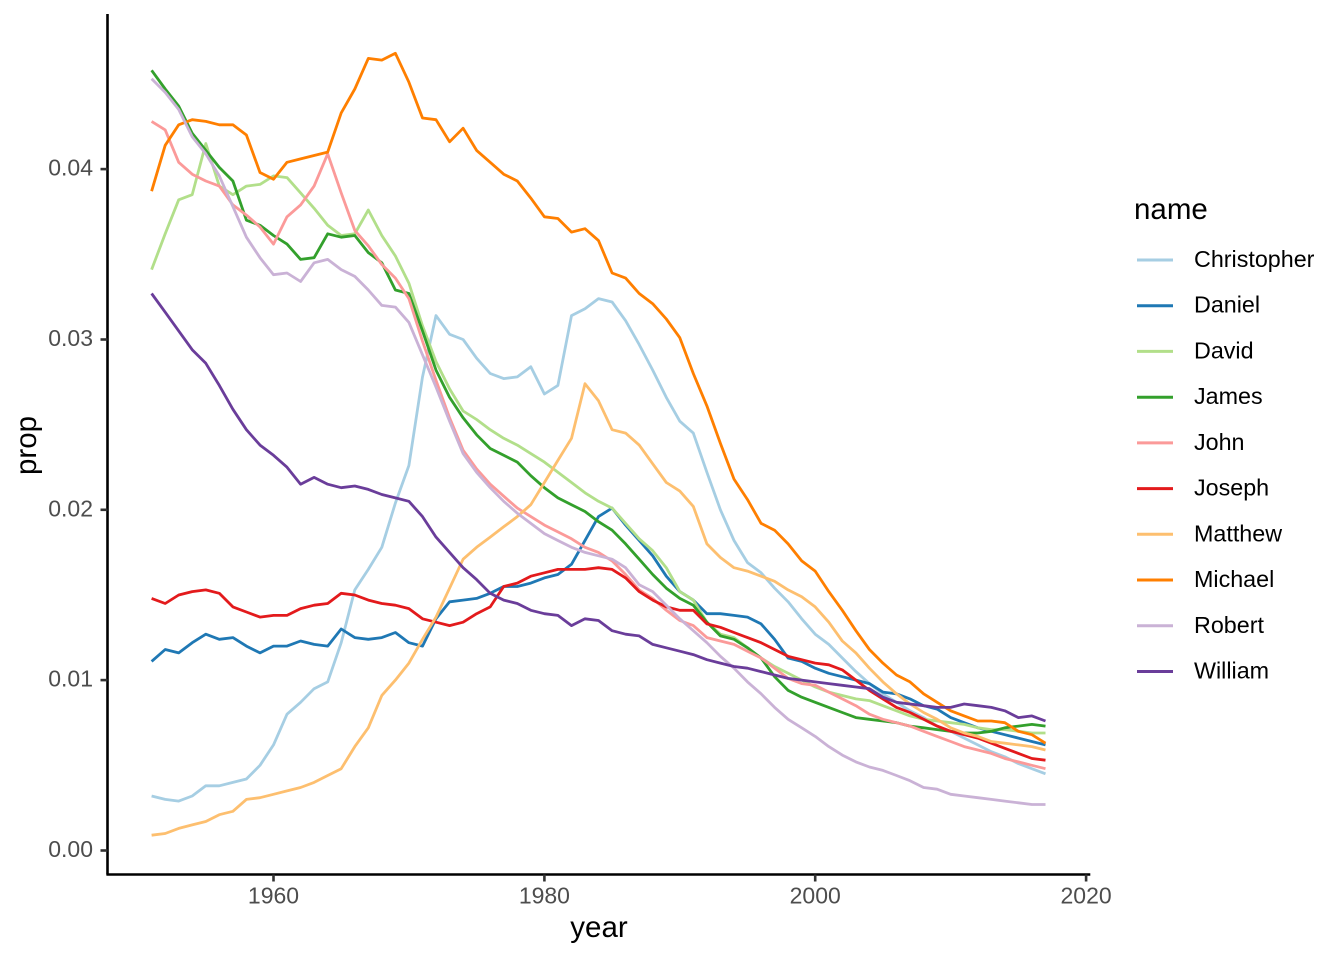  Describe the element at coordinates (70, 338) in the screenshot. I see `svg-text: 0.03` at that location.